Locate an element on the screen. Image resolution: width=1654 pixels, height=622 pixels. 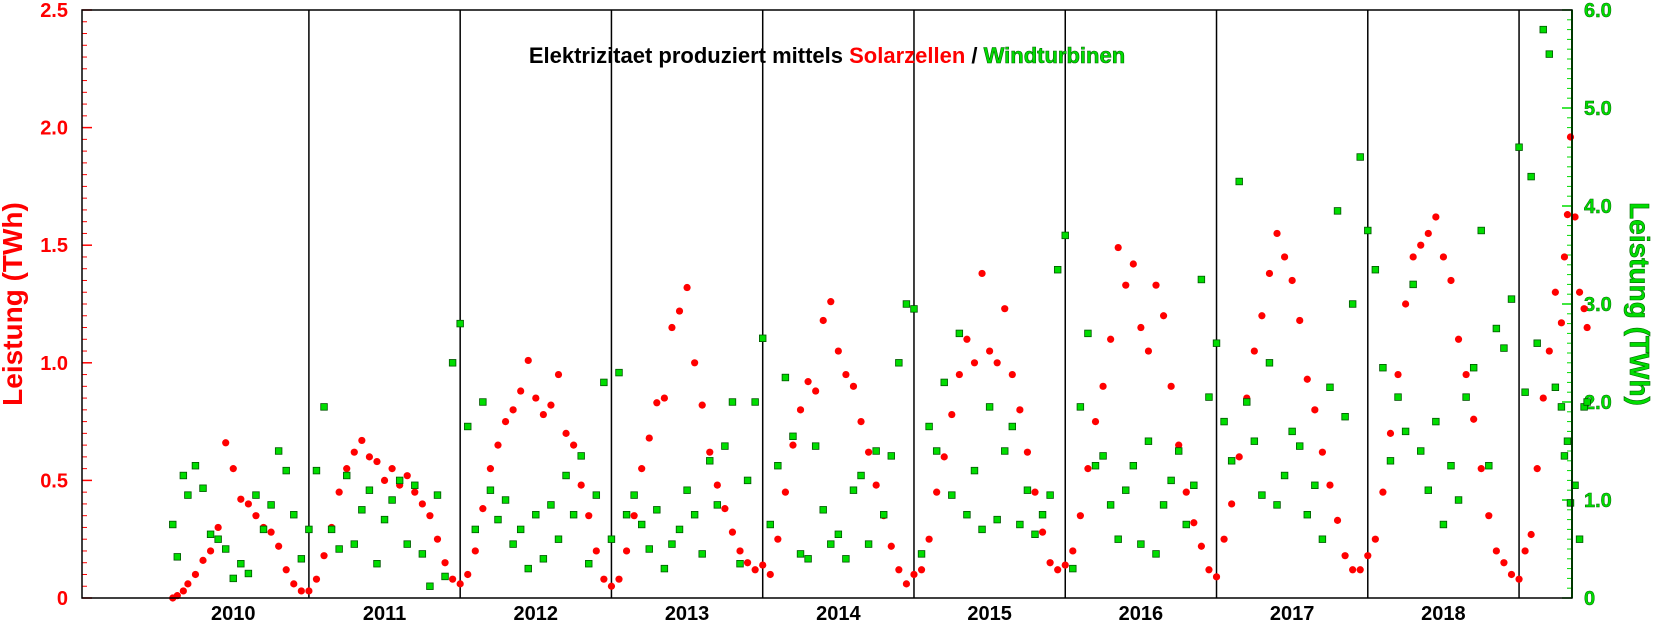
right-axis-title: Leistung (TWh) is located at coordinates (1639, 304).